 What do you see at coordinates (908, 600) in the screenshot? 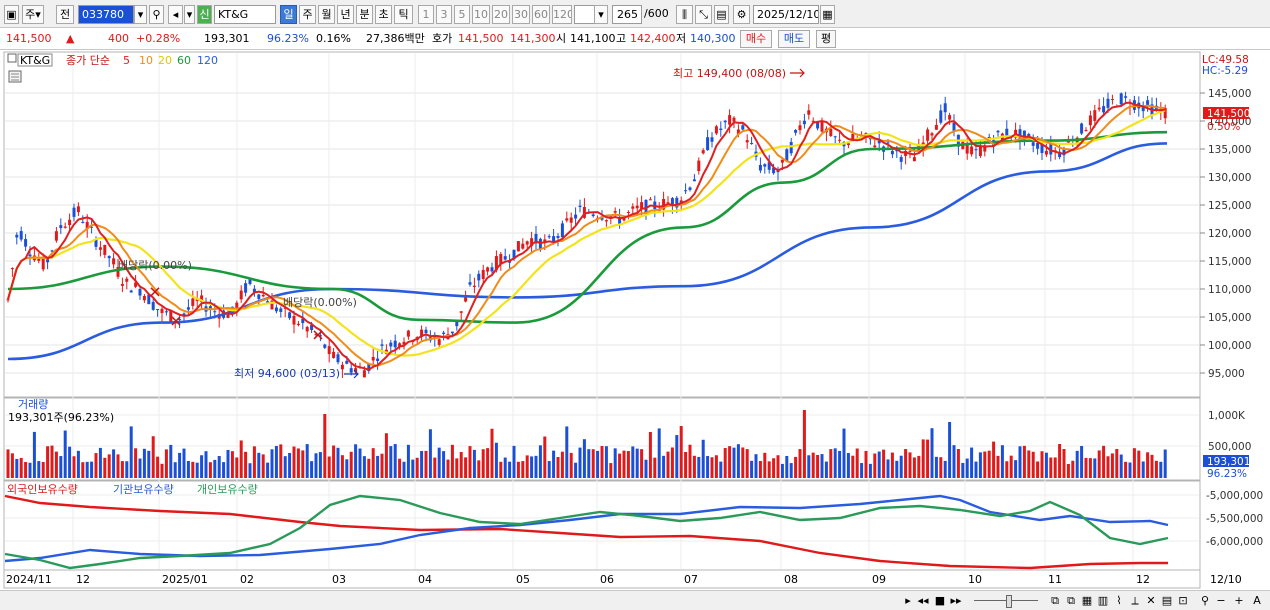
I see `play-icon: ▸` at bounding box center [908, 600].